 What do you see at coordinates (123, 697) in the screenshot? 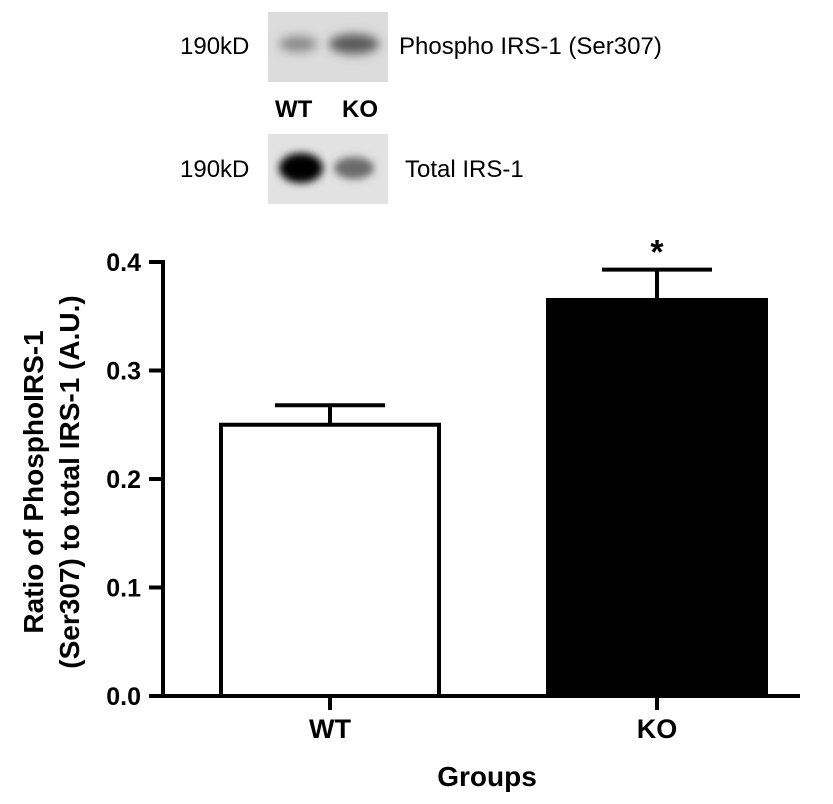
I see `y-tick-label: 0.0` at bounding box center [123, 697].